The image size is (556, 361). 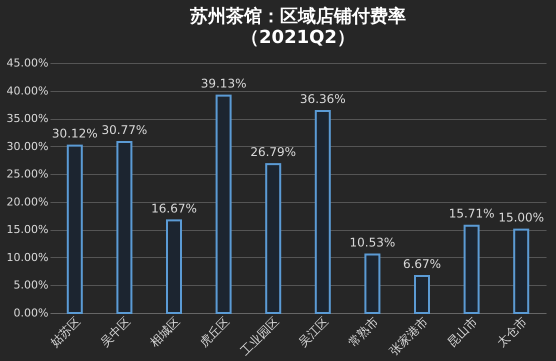 What do you see at coordinates (273, 152) in the screenshot?
I see `data-label: 26.79%` at bounding box center [273, 152].